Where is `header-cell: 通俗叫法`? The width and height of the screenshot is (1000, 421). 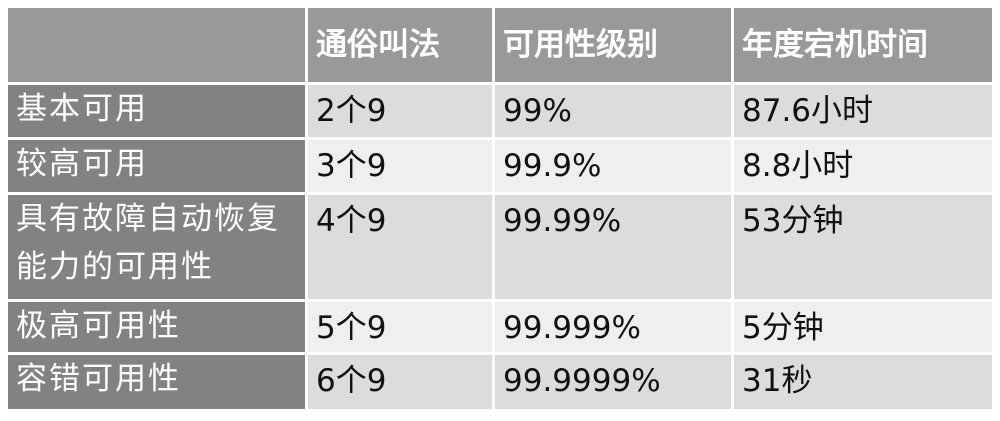 header-cell: 通俗叫法 is located at coordinates (400, 45).